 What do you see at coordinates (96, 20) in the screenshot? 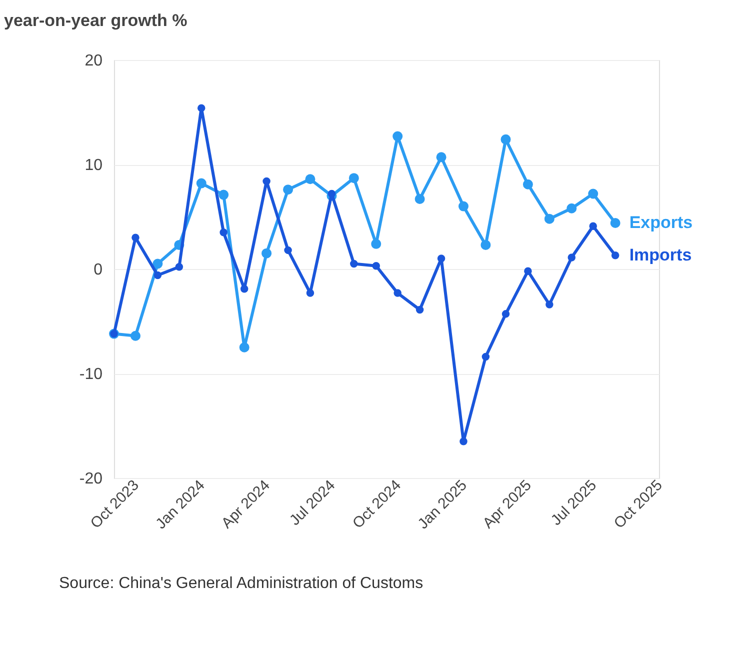
I see `chart-title: year-on-year growth %` at bounding box center [96, 20].